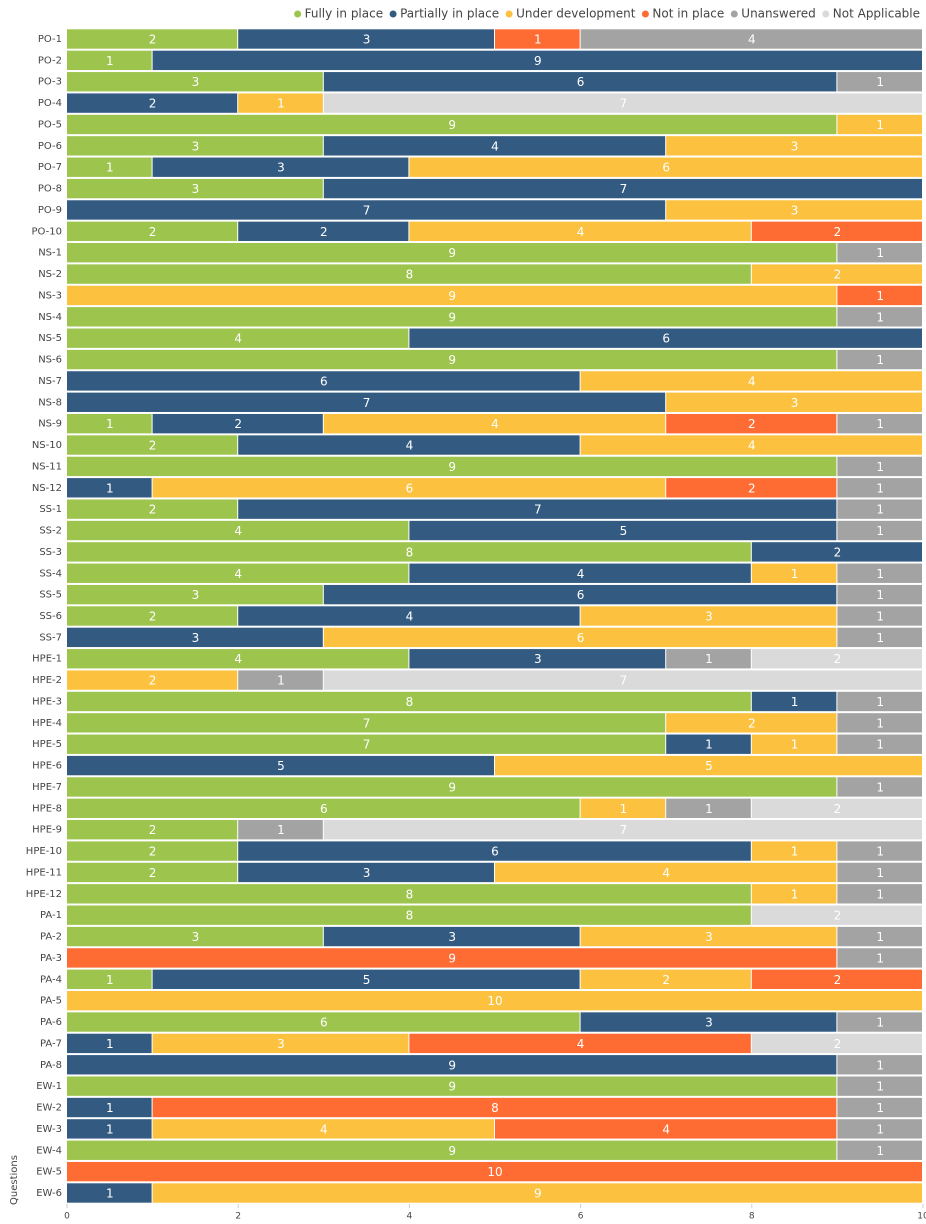  I want to click on y-tick-label: PO-4, so click(50, 103).